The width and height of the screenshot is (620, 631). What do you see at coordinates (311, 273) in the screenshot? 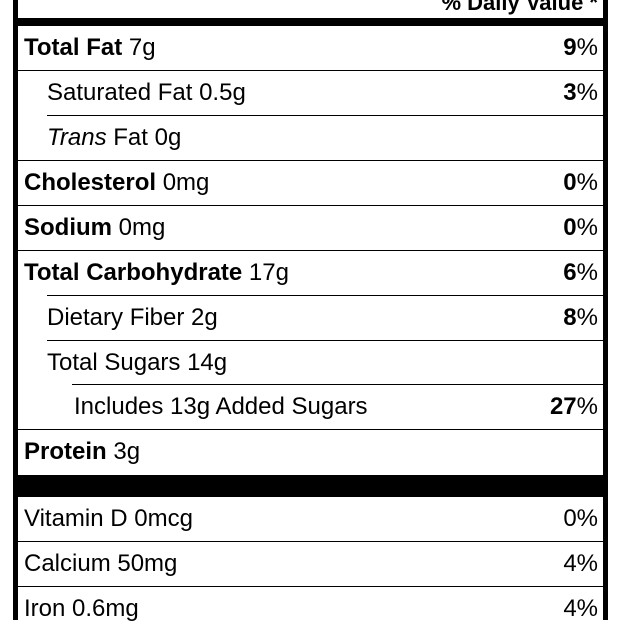
I see `row-total-carbohydrate: Total Carbohydrate 17g 6%` at bounding box center [311, 273].